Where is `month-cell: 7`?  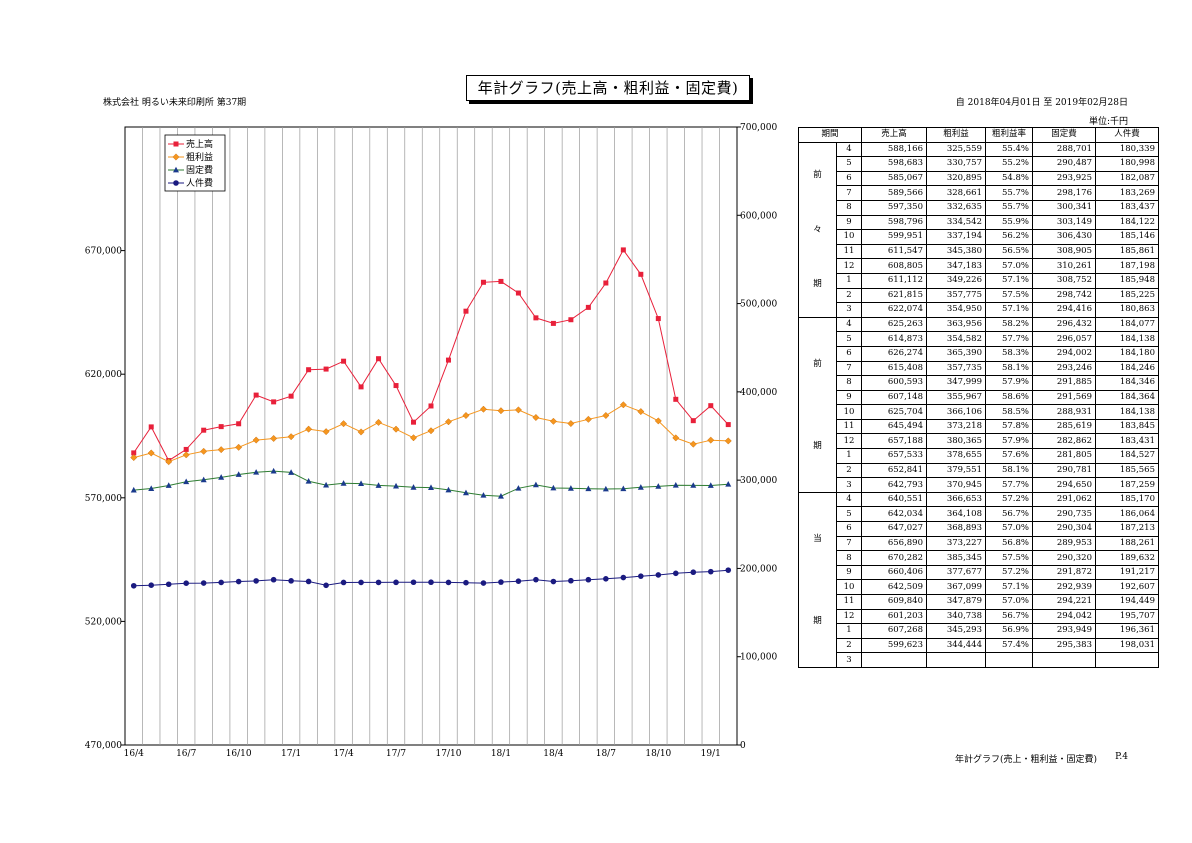
month-cell: 7 is located at coordinates (849, 543).